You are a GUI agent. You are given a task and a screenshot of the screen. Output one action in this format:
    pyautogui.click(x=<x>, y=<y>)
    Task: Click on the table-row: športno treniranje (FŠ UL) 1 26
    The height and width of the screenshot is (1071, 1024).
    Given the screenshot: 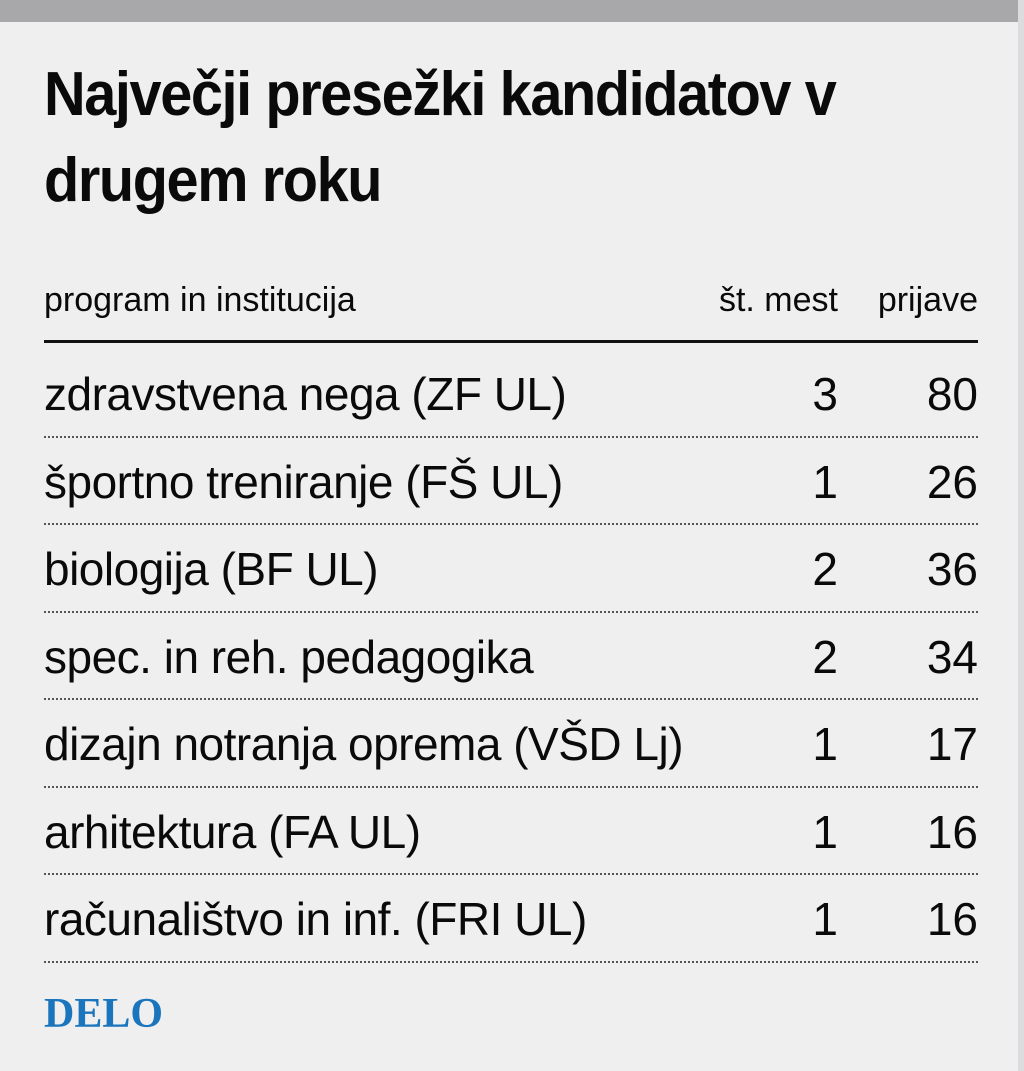 What is the action you would take?
    pyautogui.click(x=511, y=481)
    